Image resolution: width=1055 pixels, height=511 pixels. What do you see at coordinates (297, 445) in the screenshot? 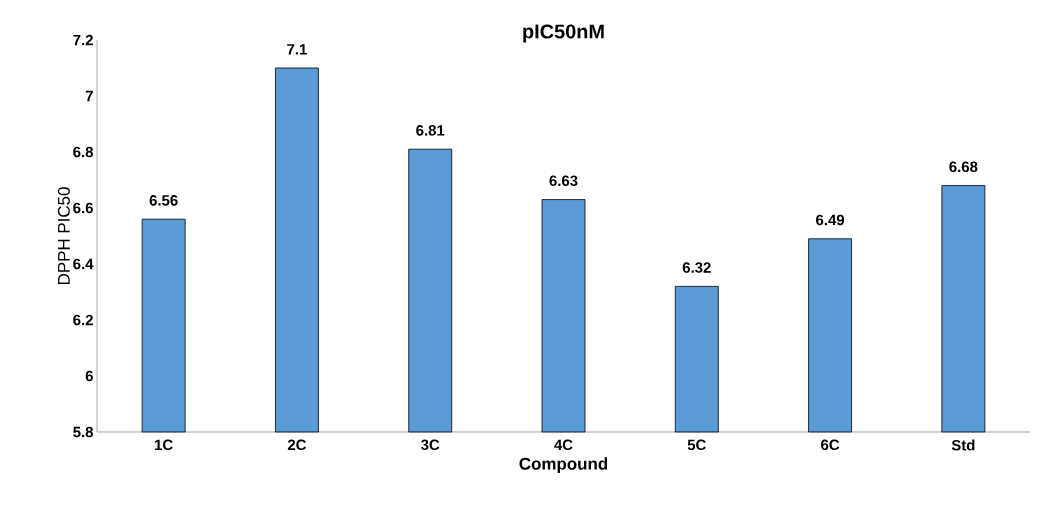
I see `x-tick-label: 2C` at bounding box center [297, 445].